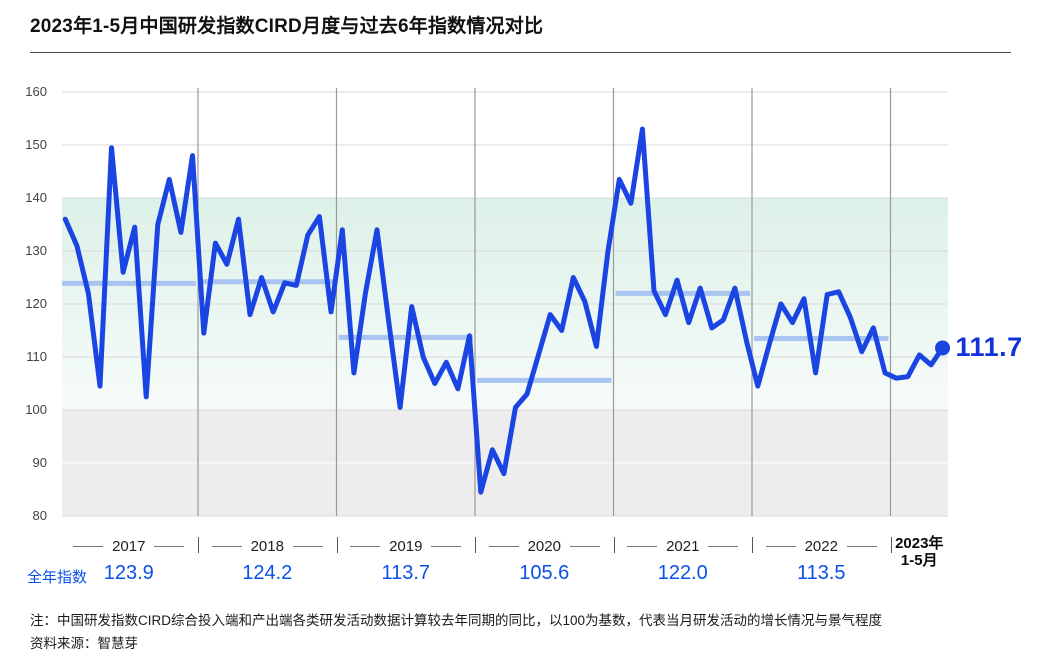  I want to click on year-axis-label-2020: 2020, so click(544, 546).